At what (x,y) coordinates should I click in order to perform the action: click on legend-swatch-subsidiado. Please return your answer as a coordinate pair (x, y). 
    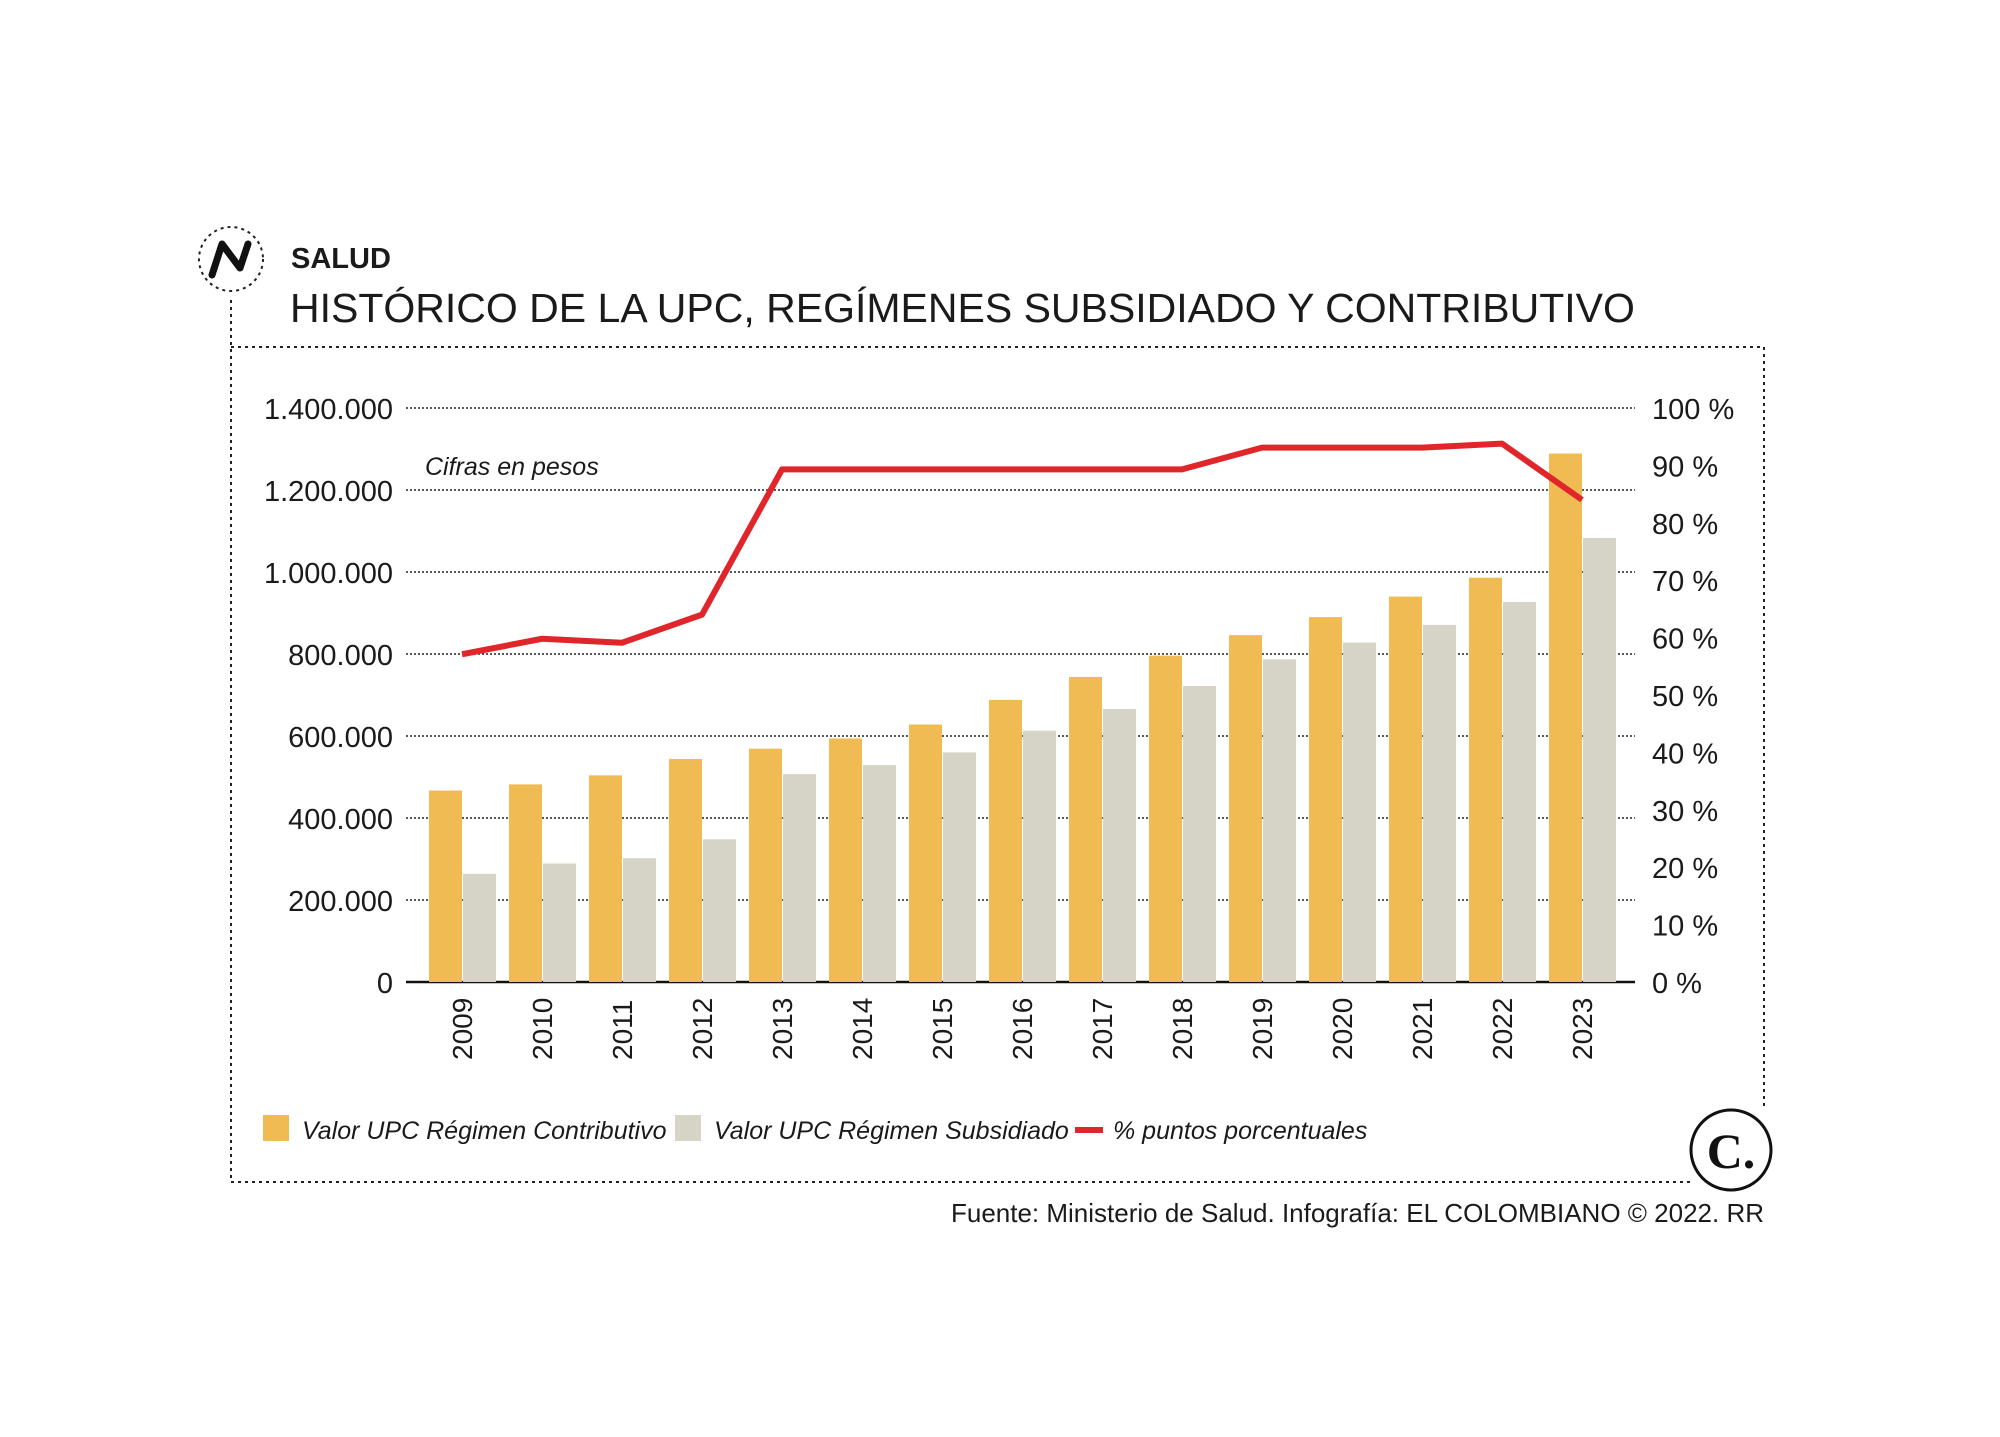
    Looking at the image, I should click on (688, 1128).